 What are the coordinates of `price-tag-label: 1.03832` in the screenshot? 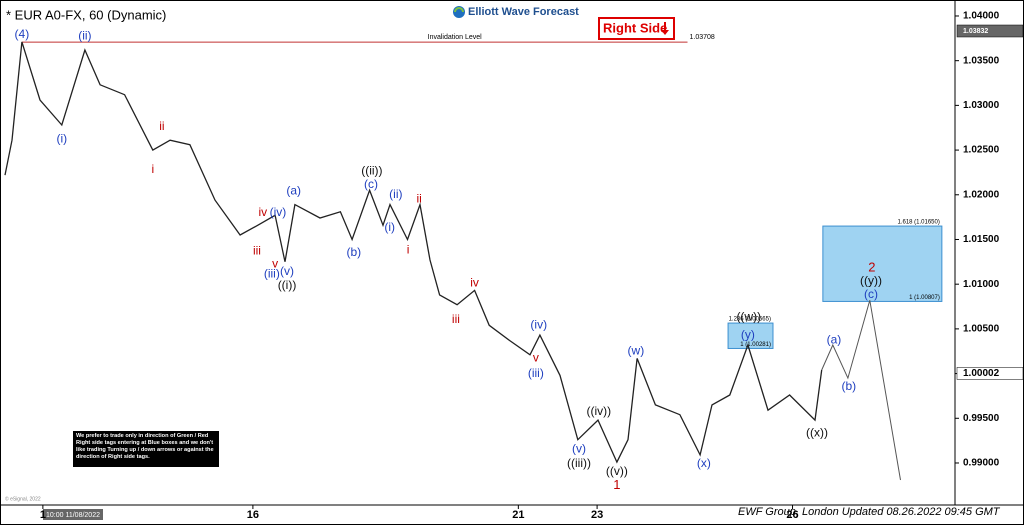 It's located at (975, 31).